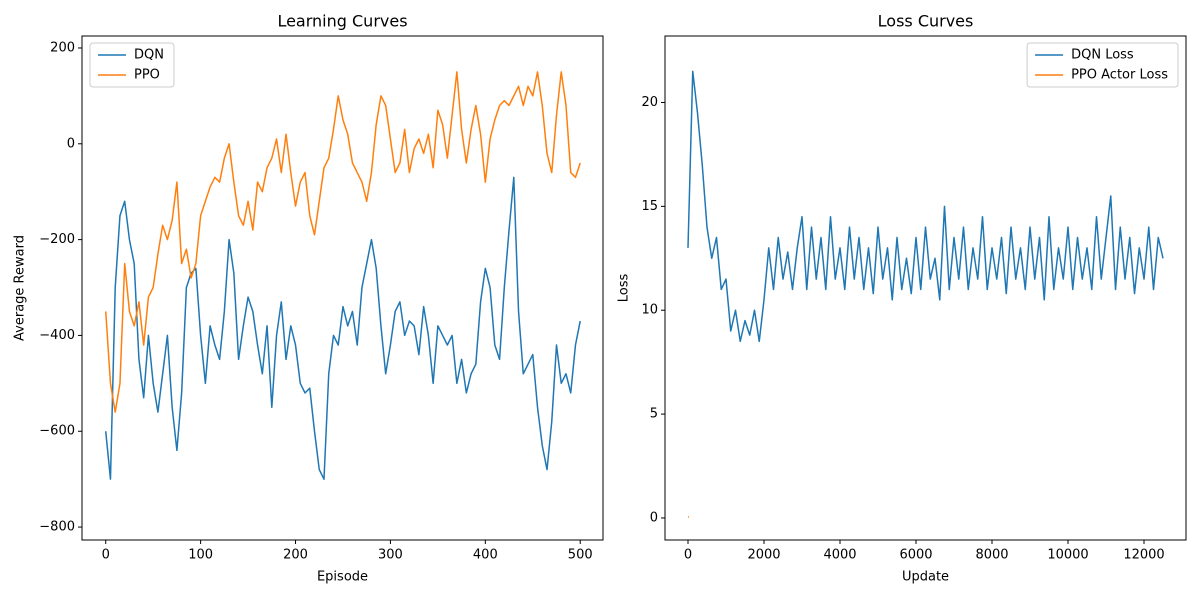 The height and width of the screenshot is (600, 1200). I want to click on legend-label: DQN Loss, so click(1102, 55).